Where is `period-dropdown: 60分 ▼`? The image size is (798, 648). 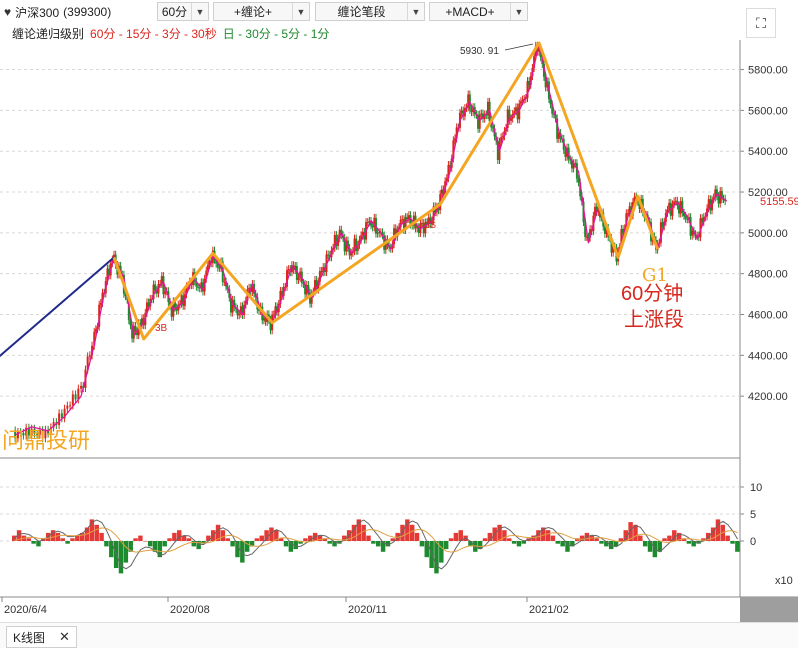 period-dropdown: 60分 ▼ is located at coordinates (183, 11).